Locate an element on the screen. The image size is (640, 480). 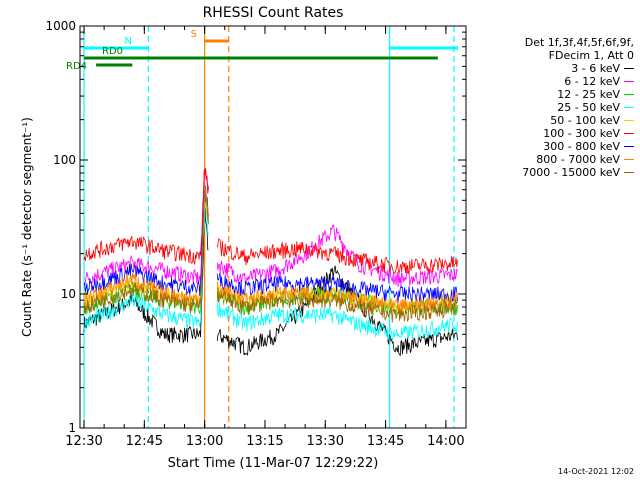
x-axis-label: Start Time (11-Mar-07 12:29:22) is located at coordinates (273, 463).